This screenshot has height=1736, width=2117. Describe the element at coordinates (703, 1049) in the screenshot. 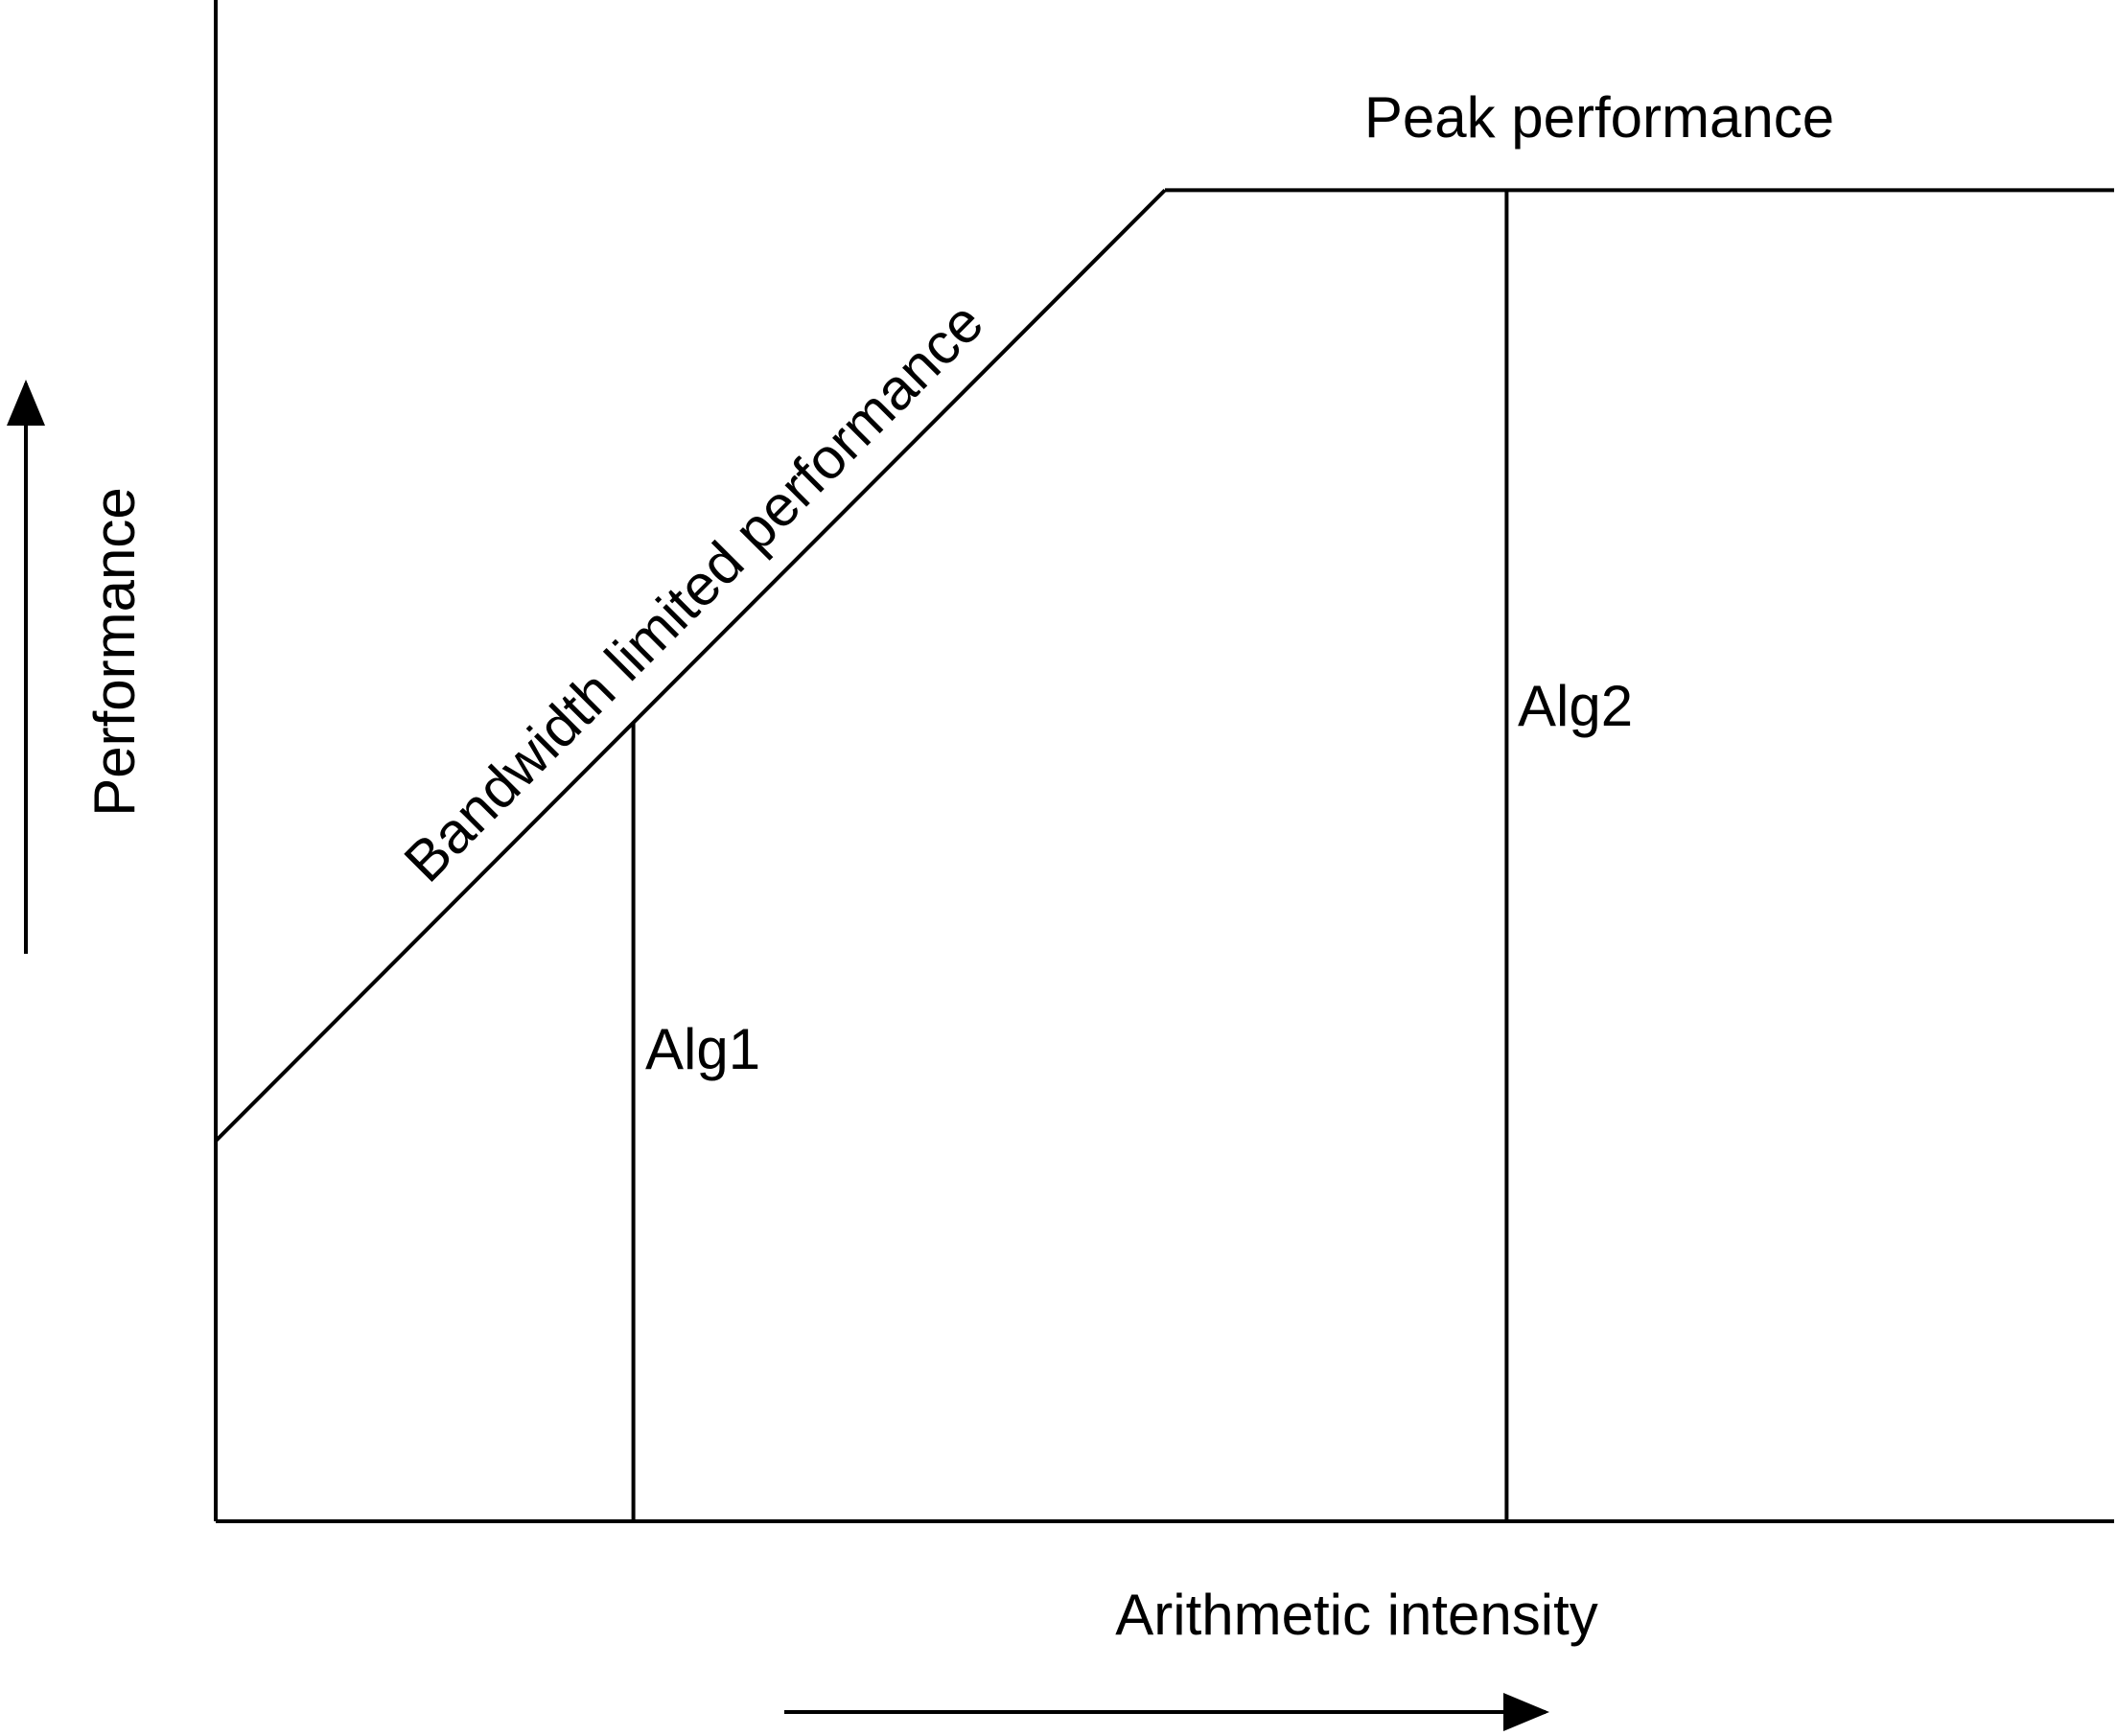

I see `marker-label-alg1: Alg1` at that location.